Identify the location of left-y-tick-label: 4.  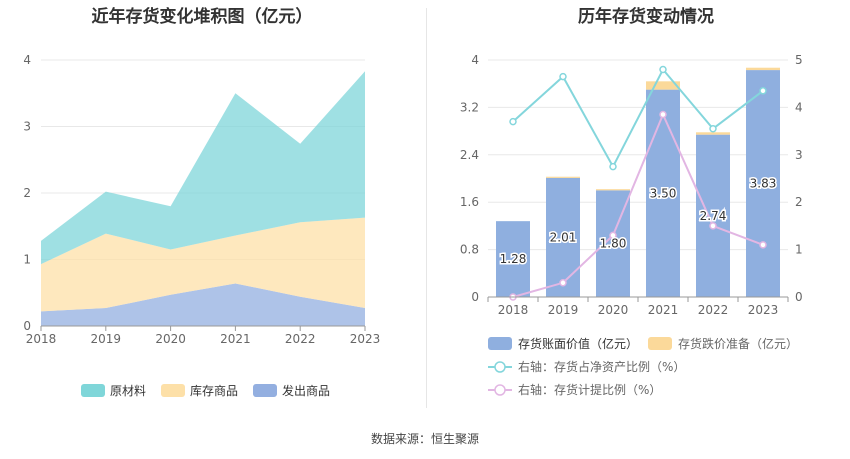
(27, 60).